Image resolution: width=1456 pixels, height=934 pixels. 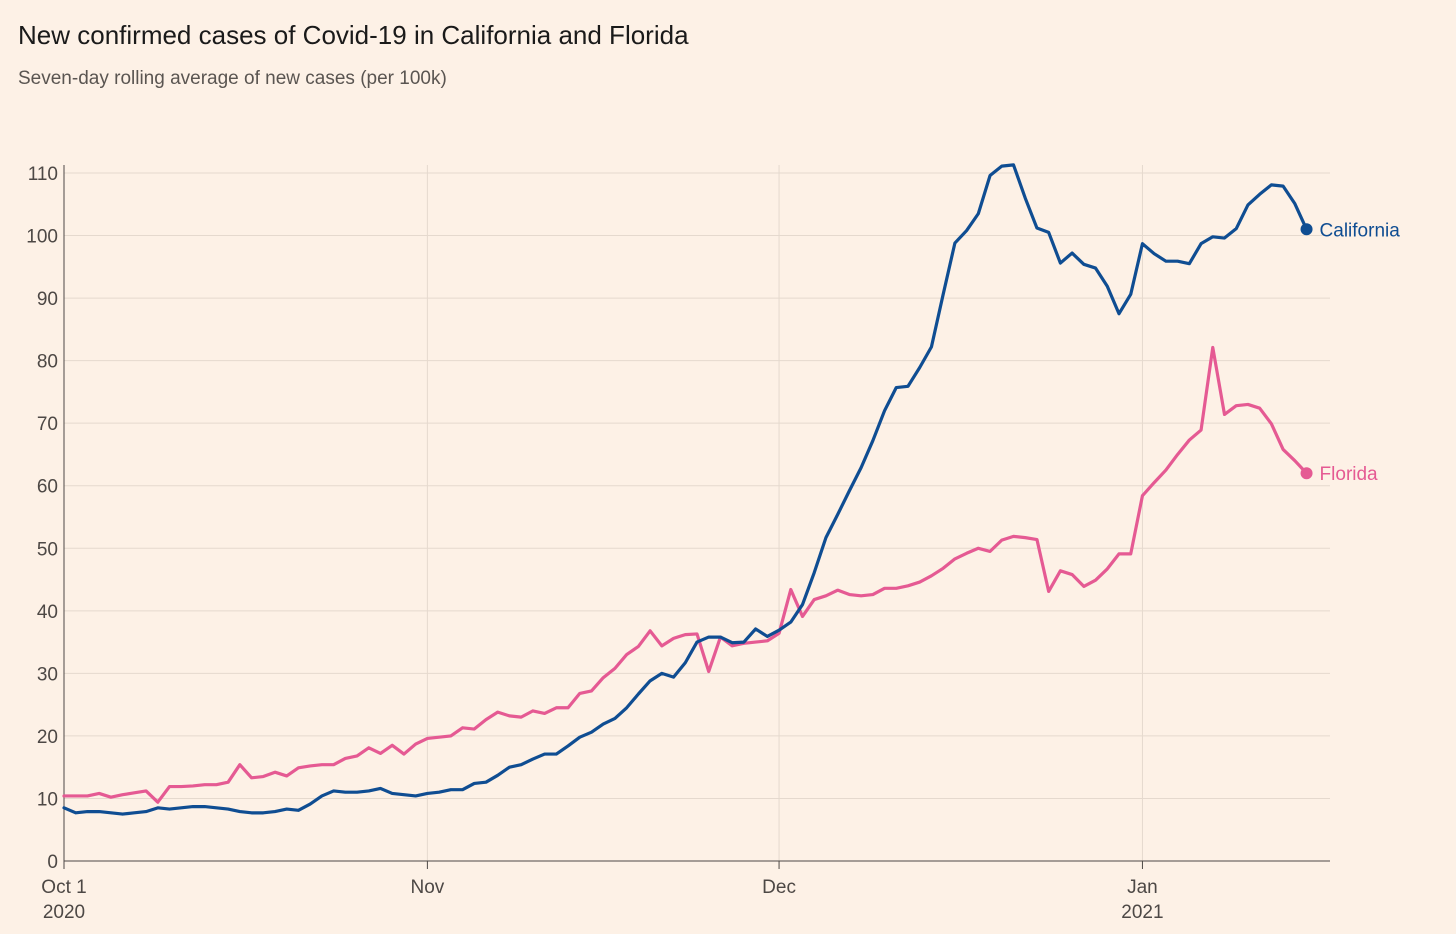 What do you see at coordinates (45, 518) in the screenshot?
I see `y-axis: 0 10 20 30 40 50 60 70 80 90 100 110` at bounding box center [45, 518].